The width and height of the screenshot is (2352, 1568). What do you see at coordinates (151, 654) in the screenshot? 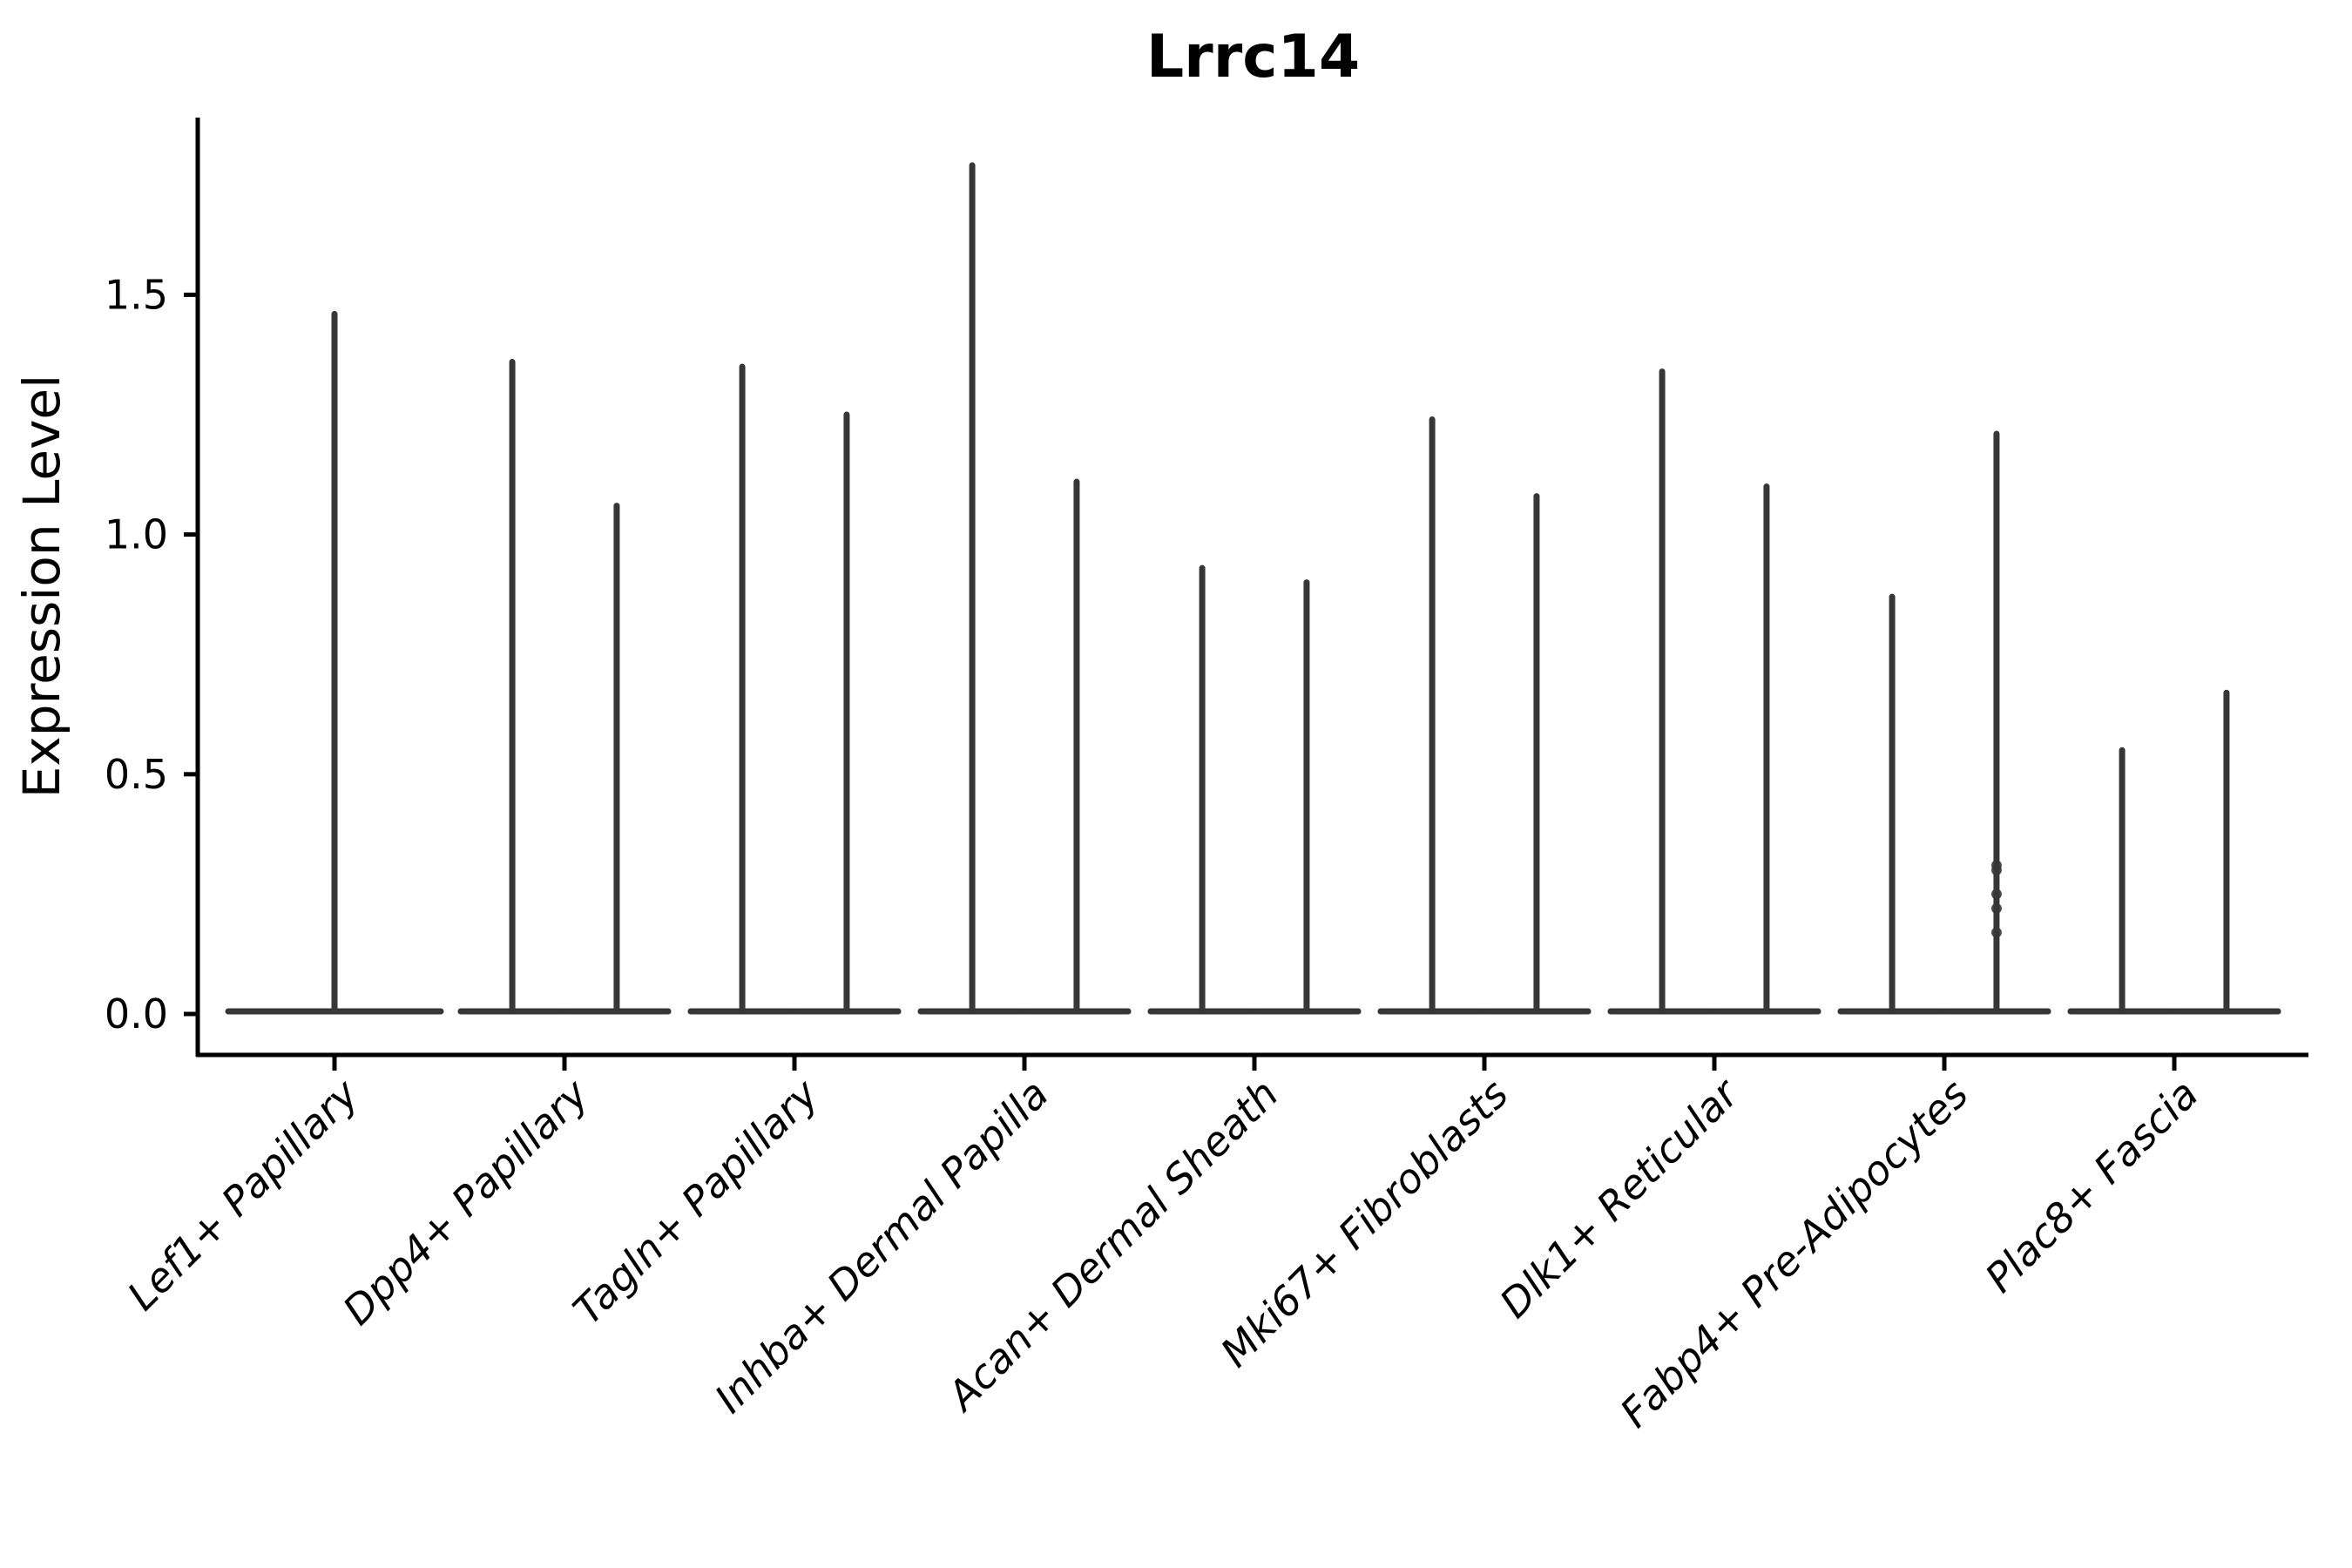
I see `y-ticks: 0.0 0.5 1.0 1.5` at bounding box center [151, 654].